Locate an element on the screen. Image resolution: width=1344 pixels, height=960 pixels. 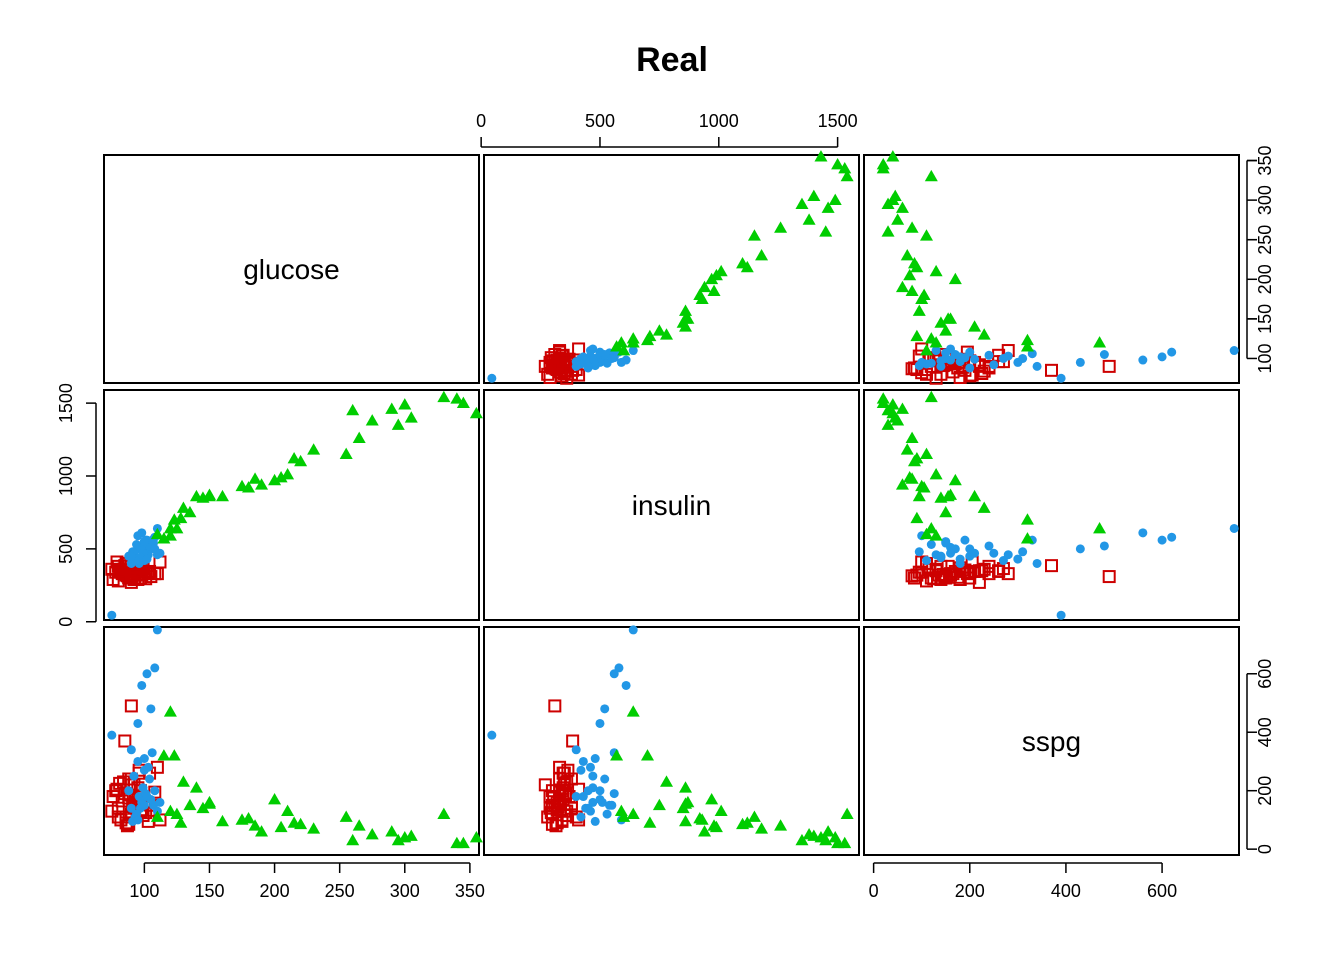
panel-insulin-vs-glucose is located at coordinates (294, 505).